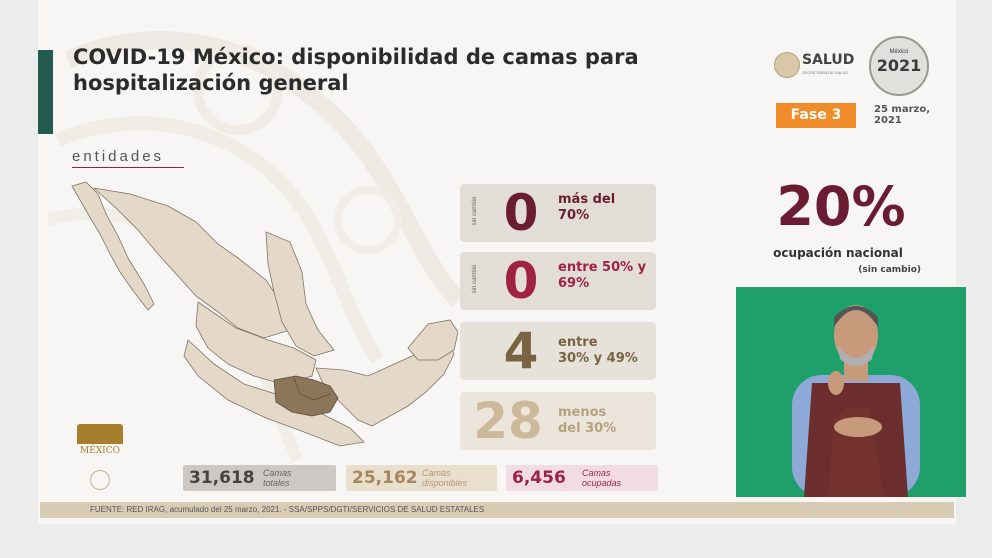 The image size is (992, 558). I want to click on salud-logo-text: SALUD, so click(828, 60).